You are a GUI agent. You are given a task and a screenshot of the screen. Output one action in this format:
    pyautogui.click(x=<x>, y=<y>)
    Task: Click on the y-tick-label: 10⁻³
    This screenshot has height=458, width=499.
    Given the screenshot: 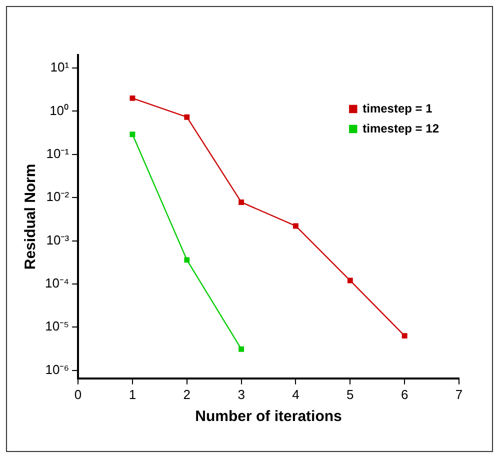 What is the action you would take?
    pyautogui.click(x=58, y=240)
    